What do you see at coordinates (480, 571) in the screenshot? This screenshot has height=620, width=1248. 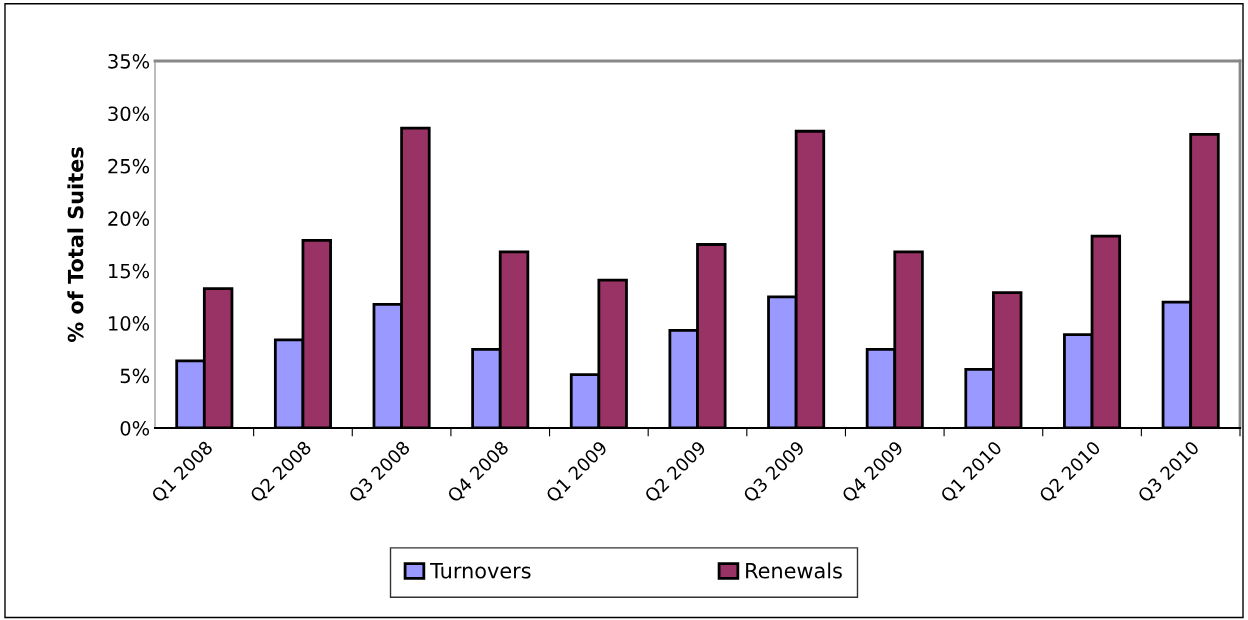 I see `legend-label: Turnovers` at bounding box center [480, 571].